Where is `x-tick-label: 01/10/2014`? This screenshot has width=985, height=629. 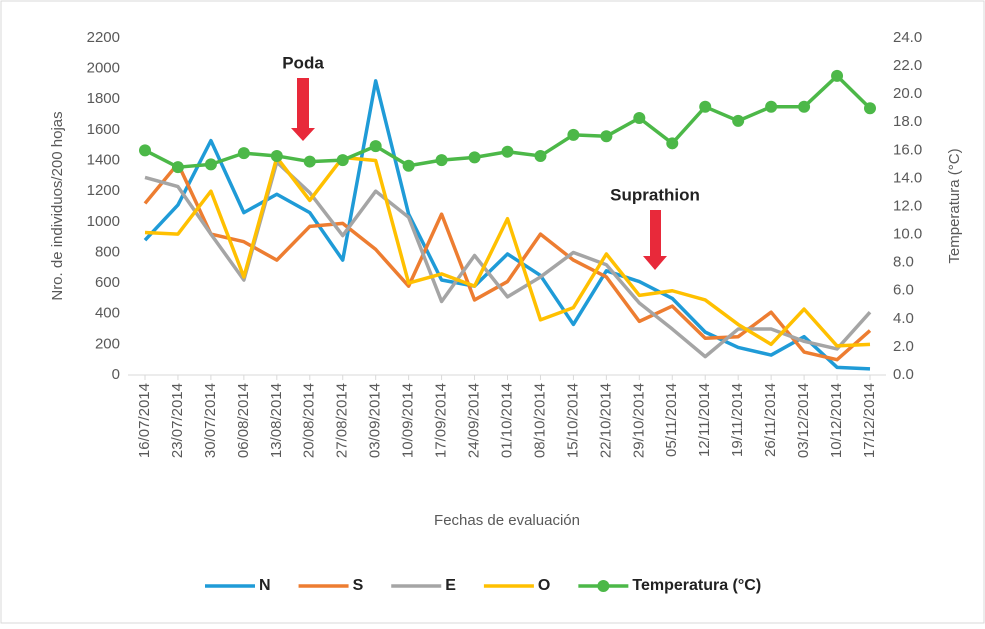 x-tick-label: 01/10/2014 is located at coordinates (506, 420).